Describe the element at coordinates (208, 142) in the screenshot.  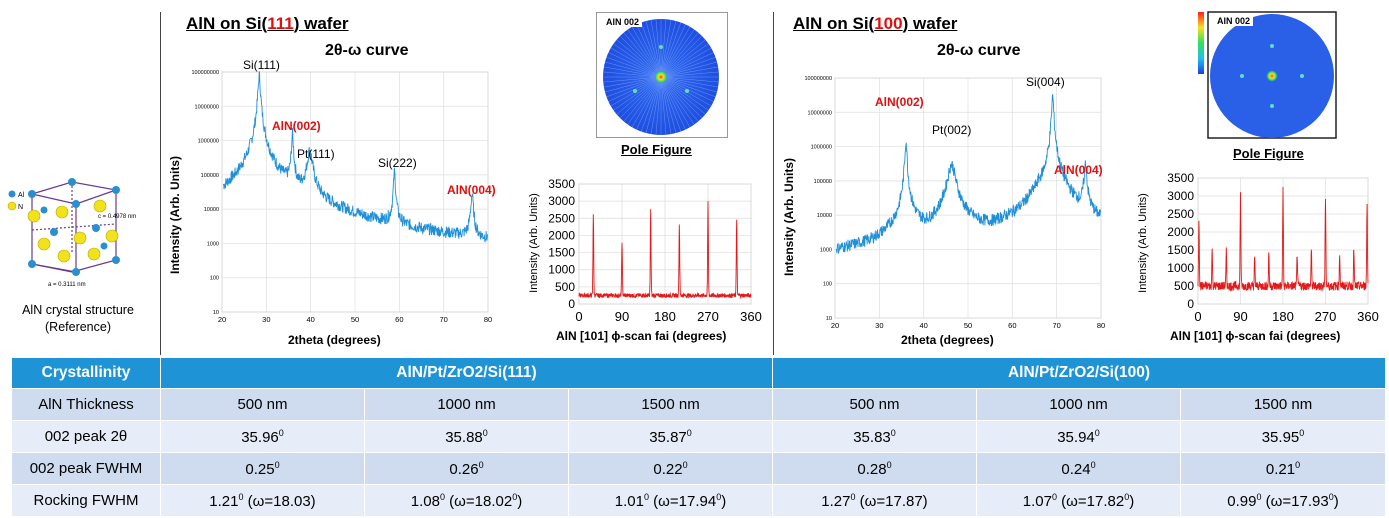
I see `panel1-xrd-ytick: 1000000` at that location.